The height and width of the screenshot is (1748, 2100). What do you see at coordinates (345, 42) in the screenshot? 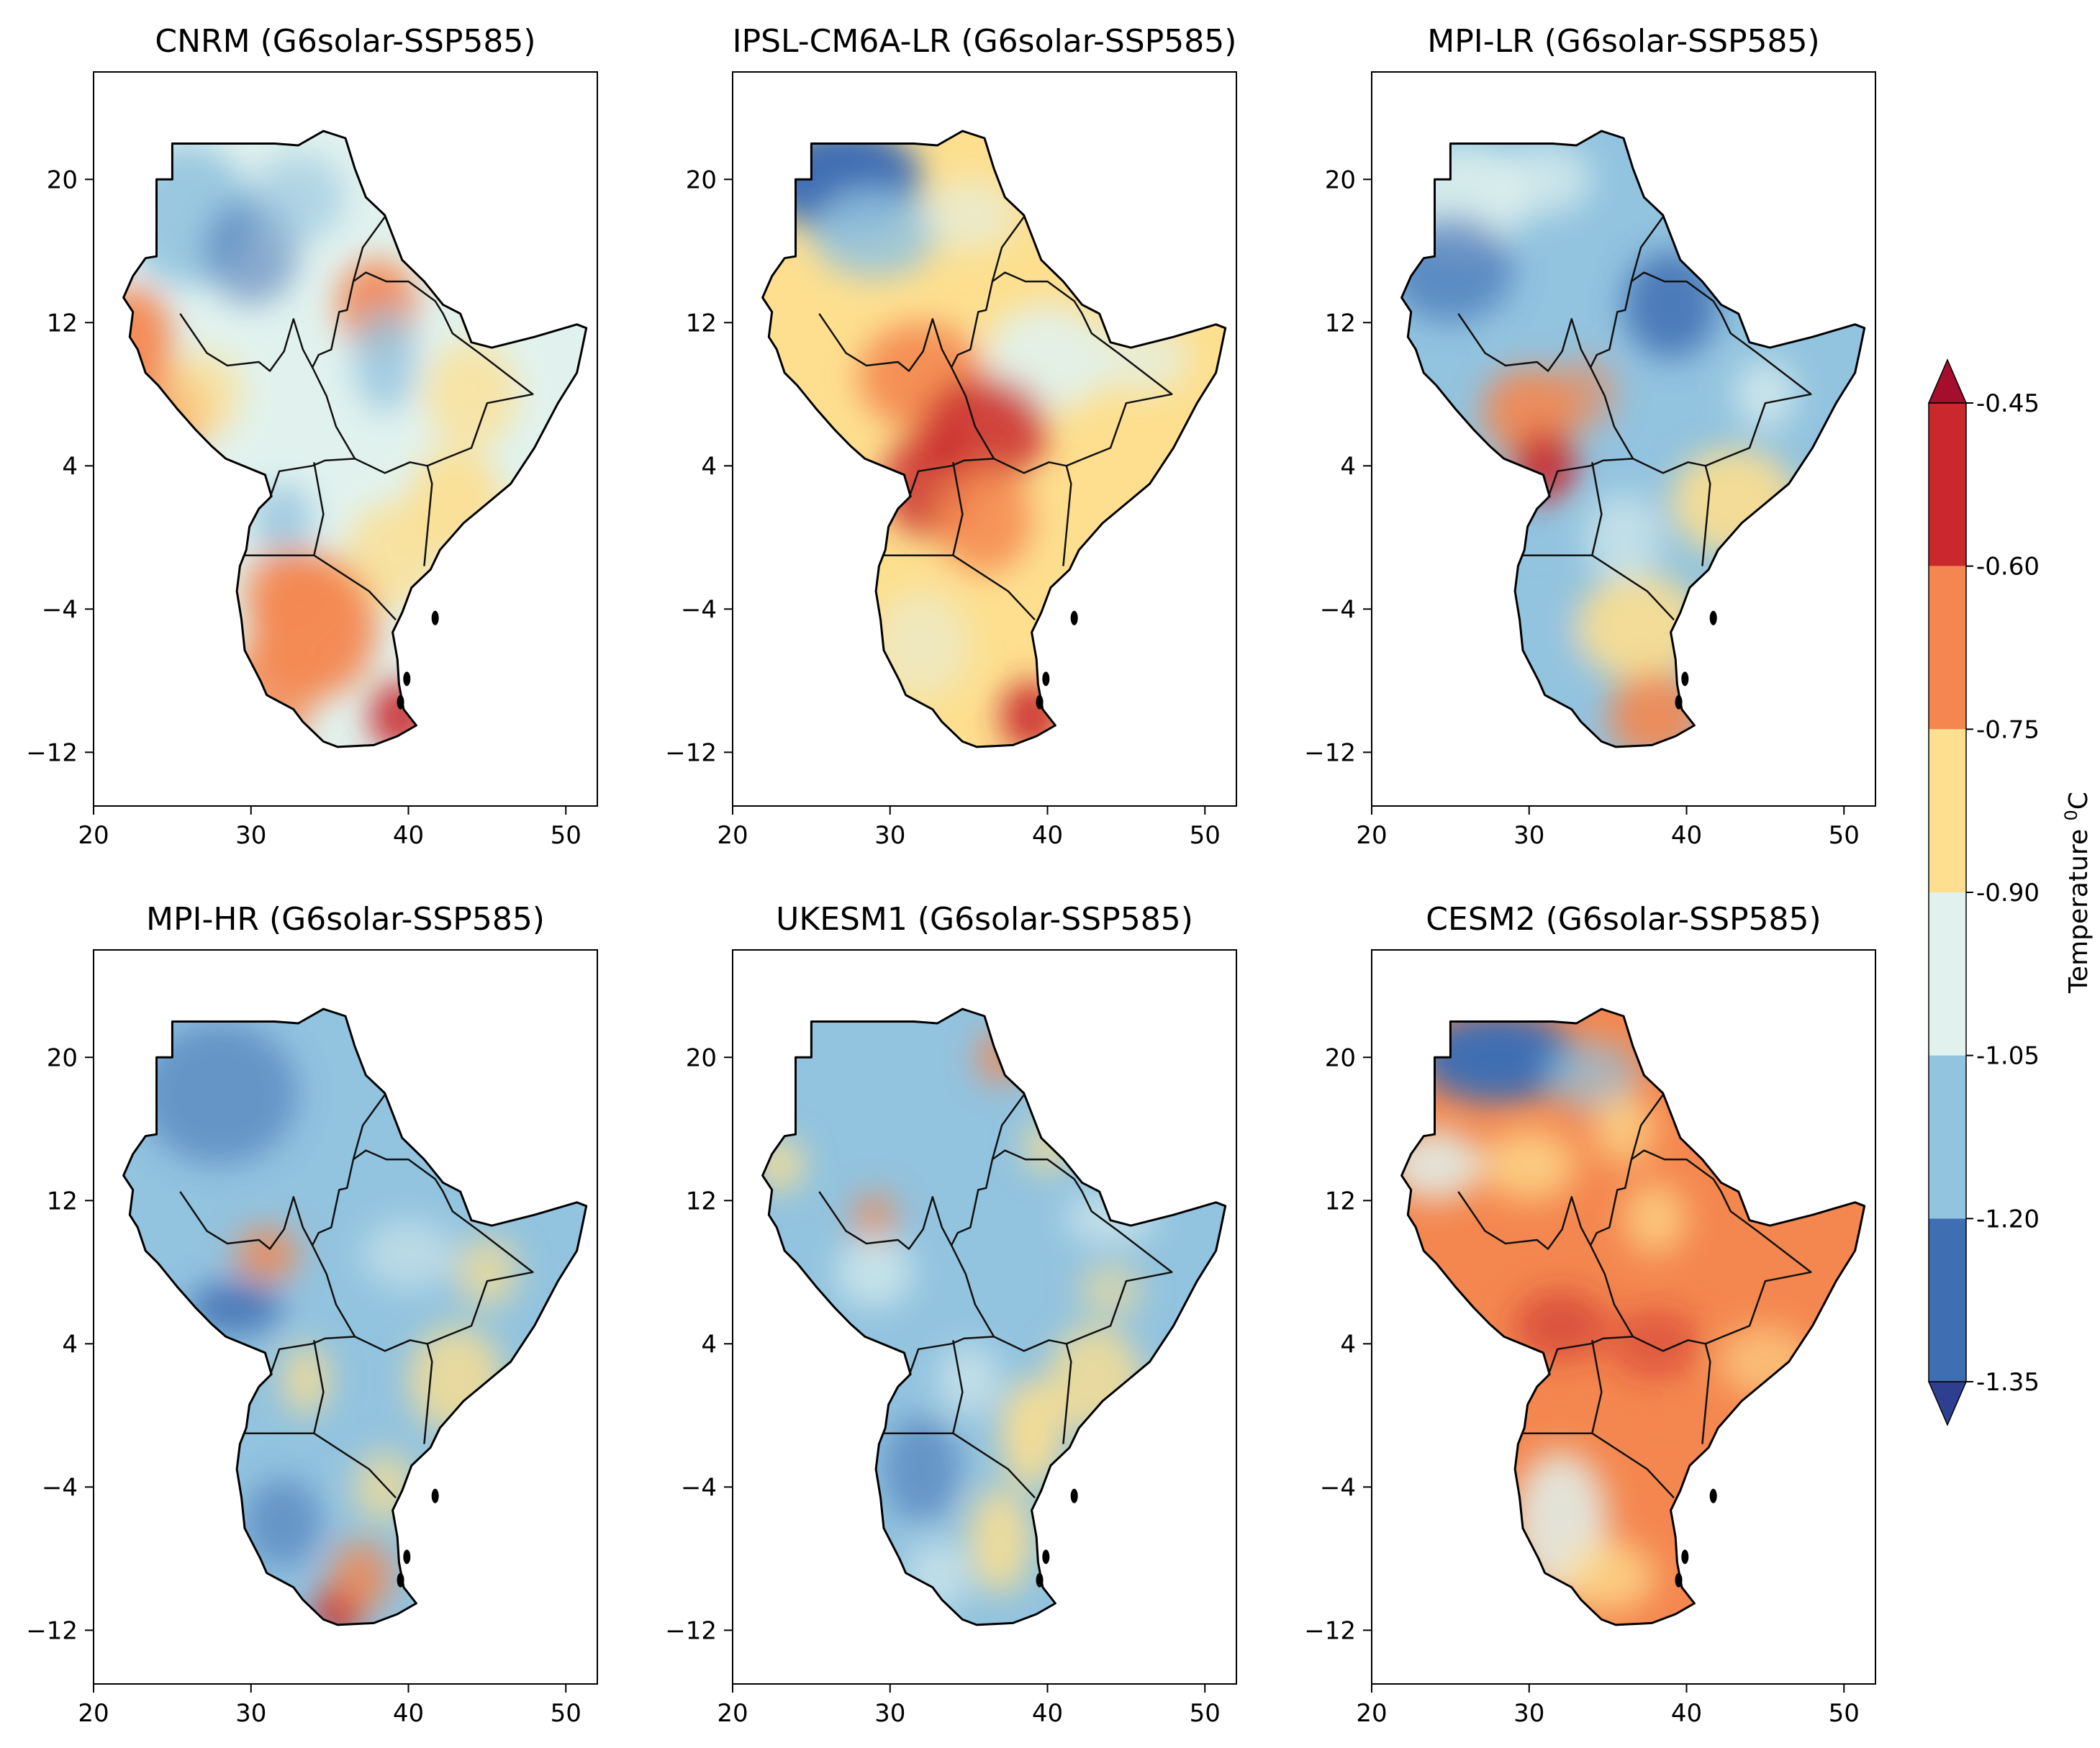
I see `panel-title: CNRM (G6solar-SSP585)` at bounding box center [345, 42].